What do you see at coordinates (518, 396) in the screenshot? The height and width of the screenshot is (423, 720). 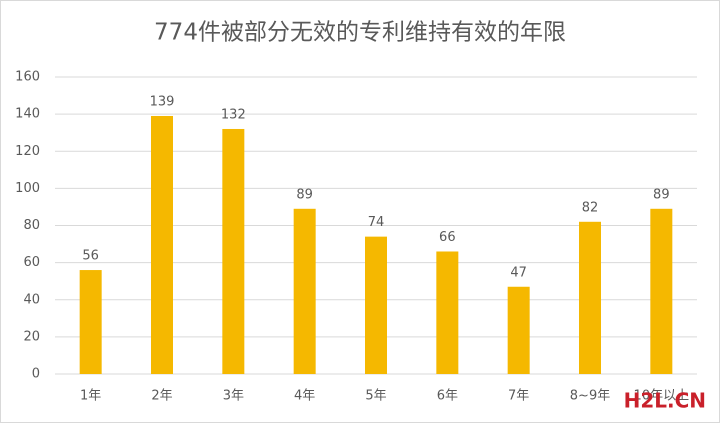 I see `x-tick-label: 7年` at bounding box center [518, 396].